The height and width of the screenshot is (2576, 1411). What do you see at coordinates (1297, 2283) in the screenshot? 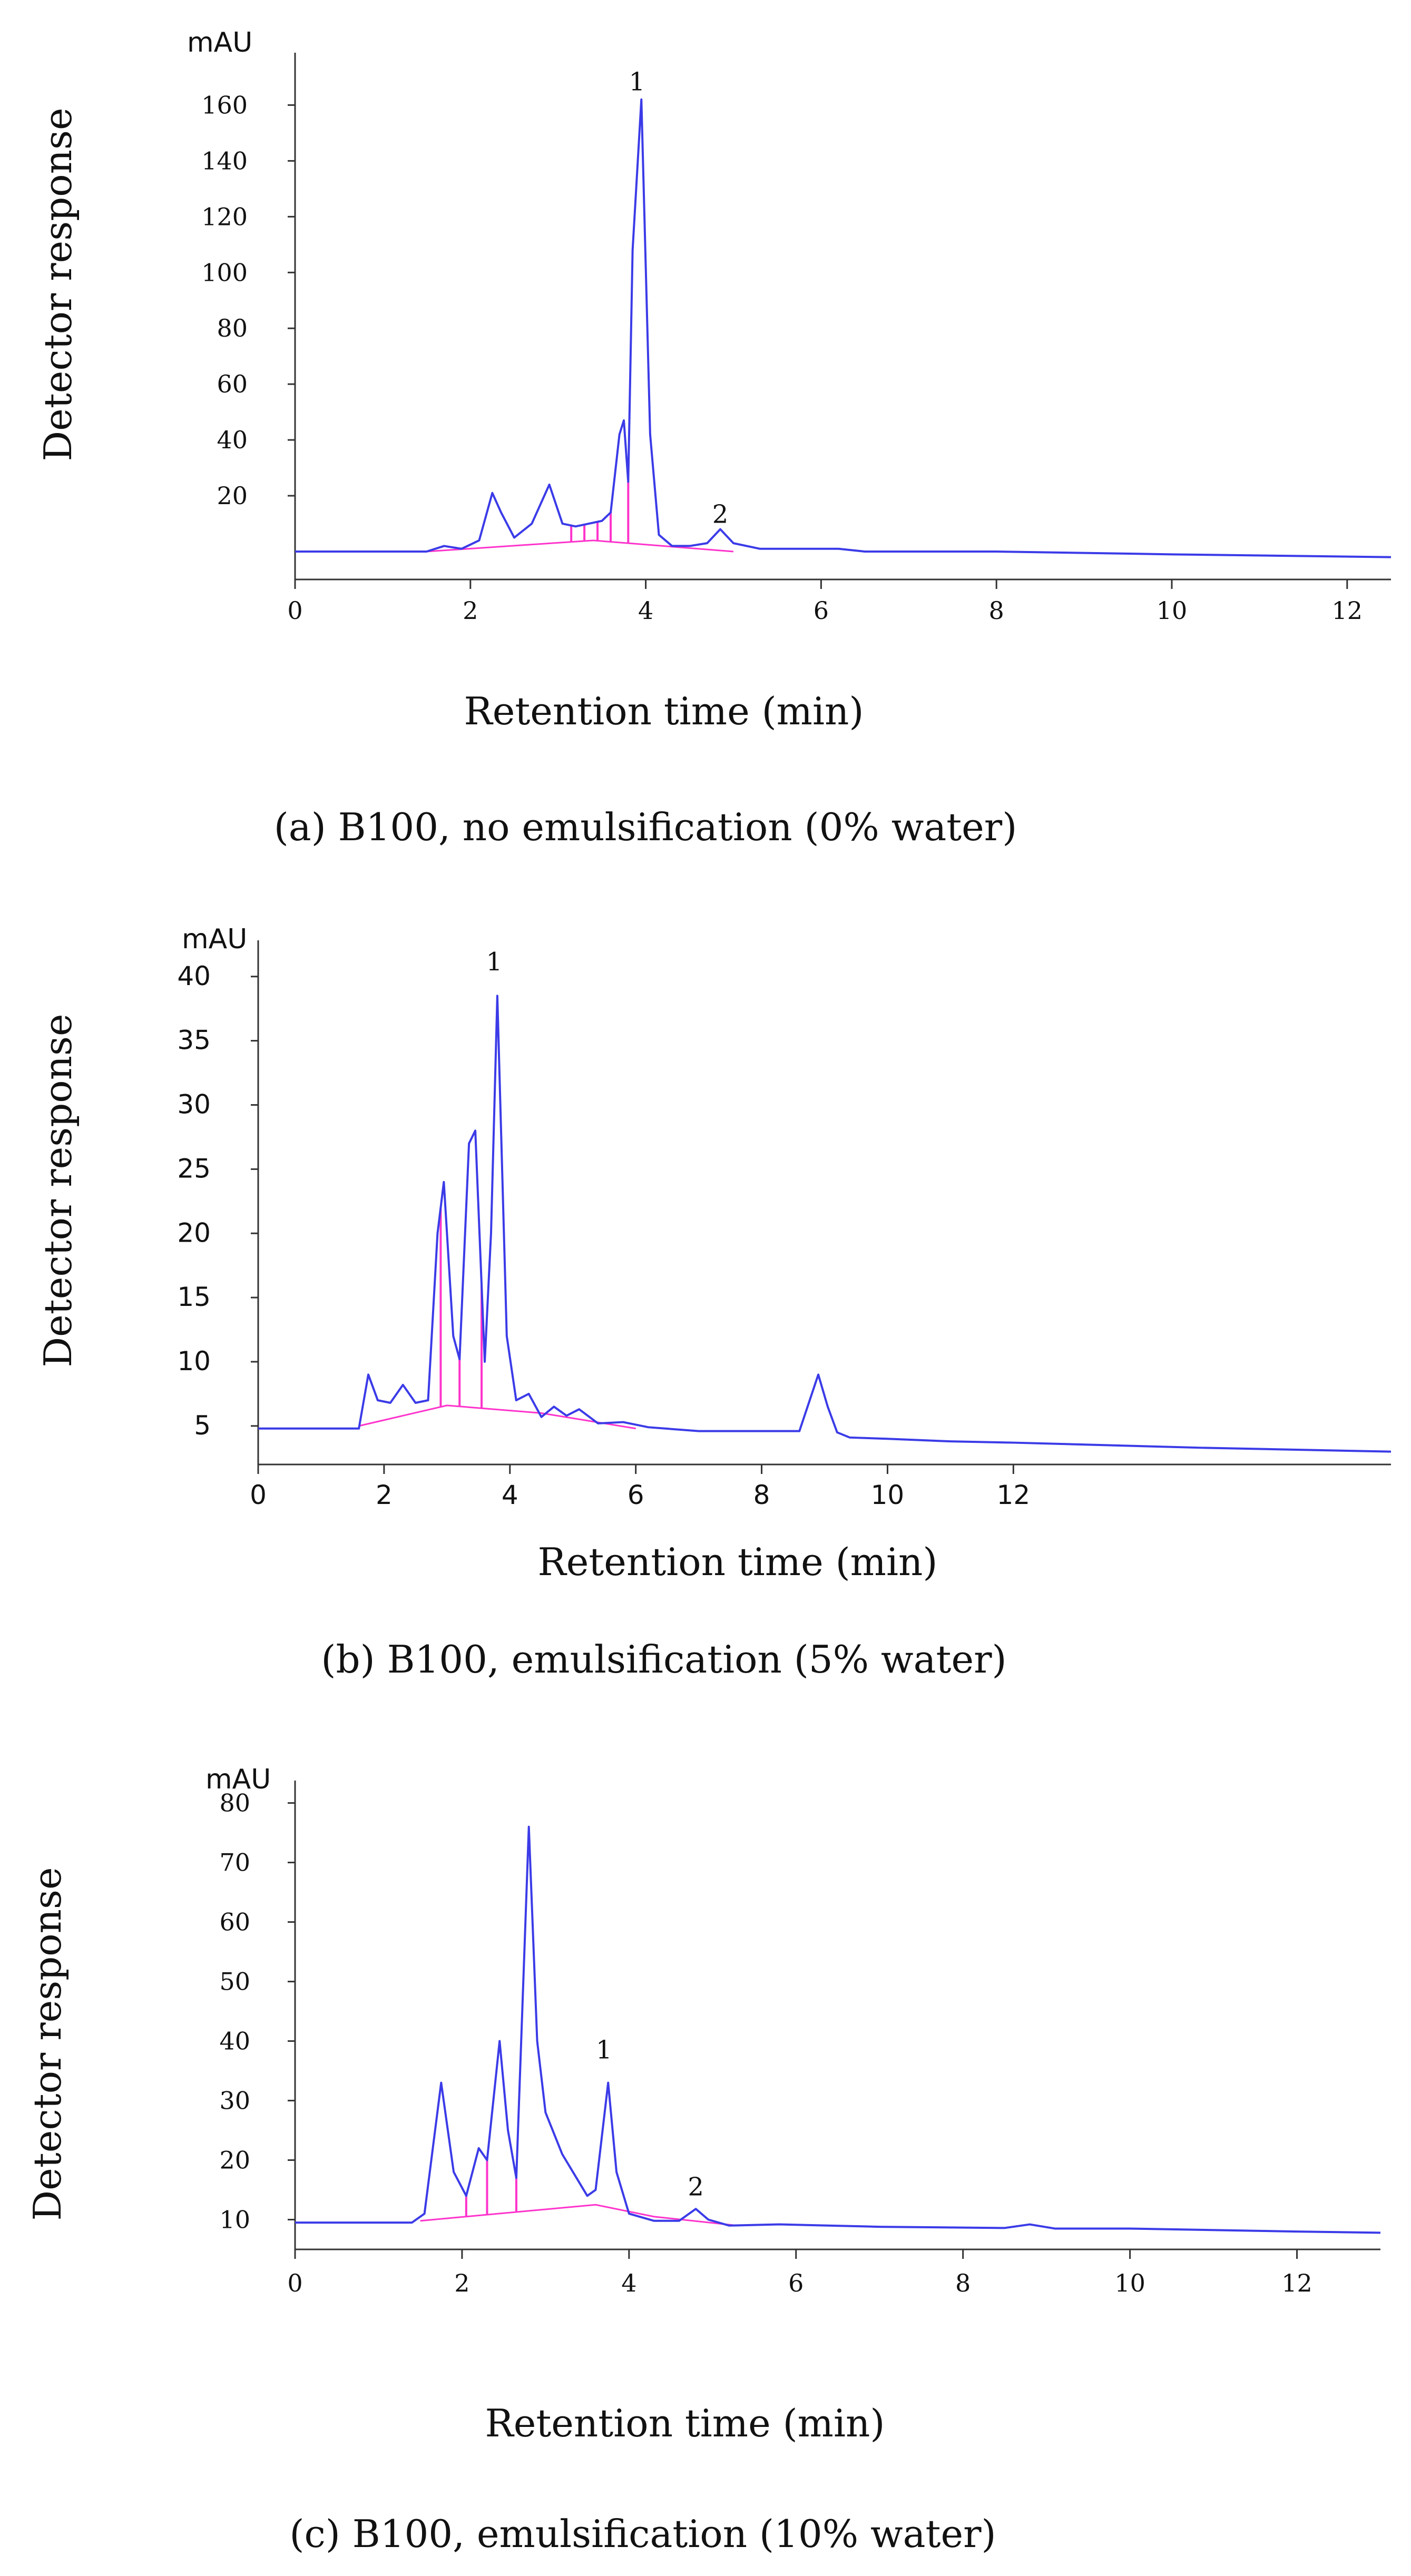
I see `x-tick-label-c: 12` at bounding box center [1297, 2283].